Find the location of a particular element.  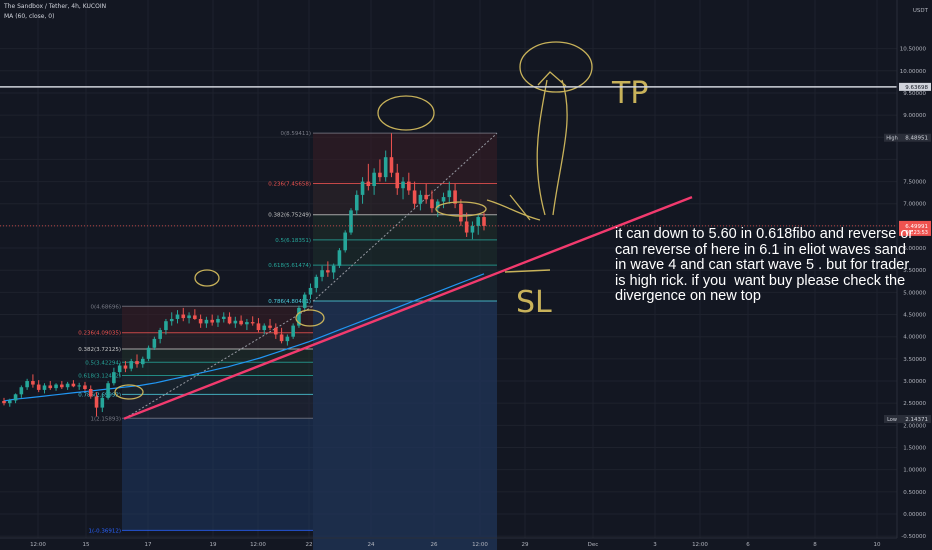

time-tick-label: 8 is located at coordinates (815, 545).